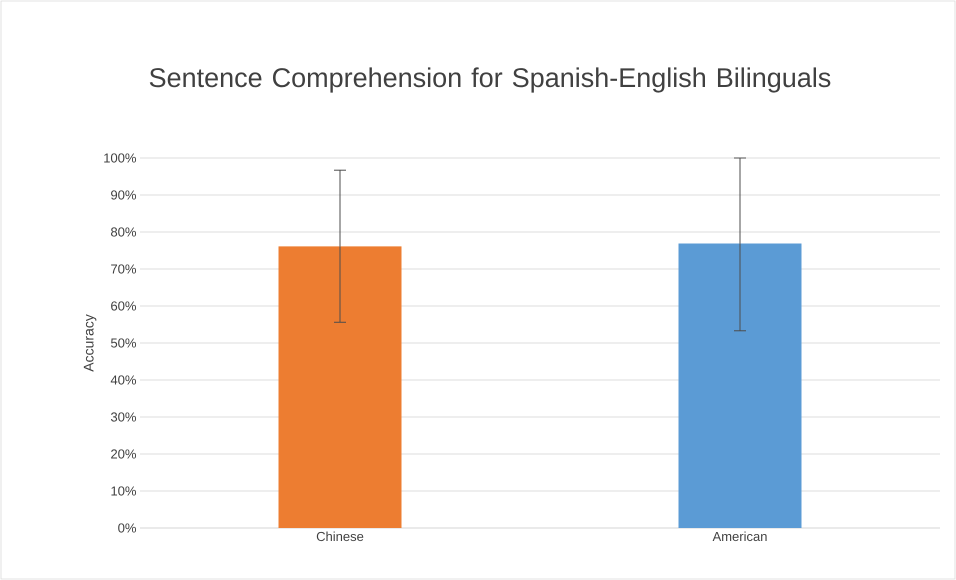 This screenshot has width=956, height=580. I want to click on y-tick-label: 40%, so click(123, 380).